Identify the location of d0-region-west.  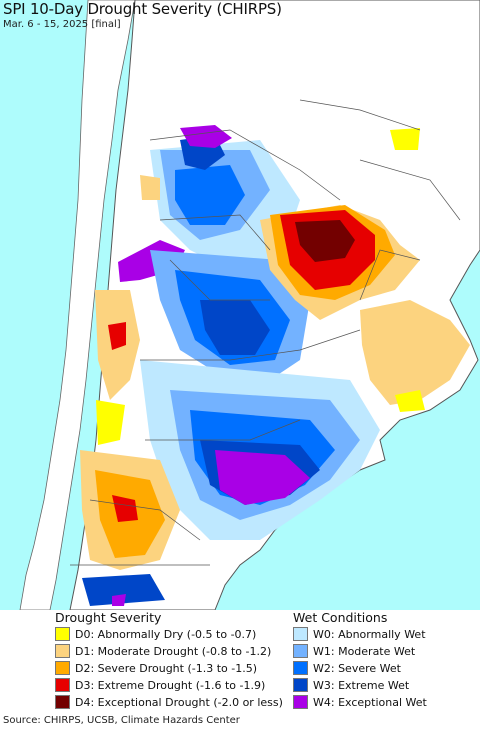
(110, 422).